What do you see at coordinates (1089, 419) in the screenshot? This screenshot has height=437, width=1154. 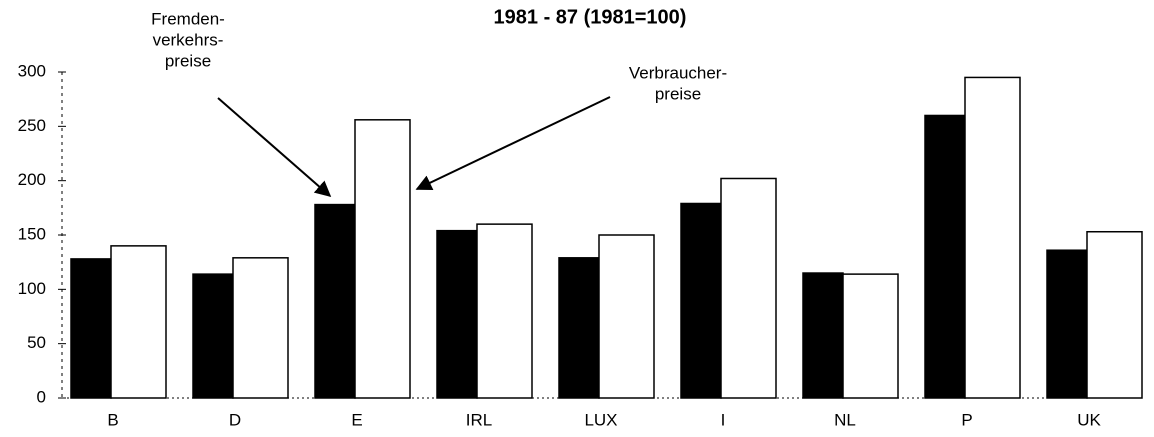 I see `x-tick-label: UK` at bounding box center [1089, 419].